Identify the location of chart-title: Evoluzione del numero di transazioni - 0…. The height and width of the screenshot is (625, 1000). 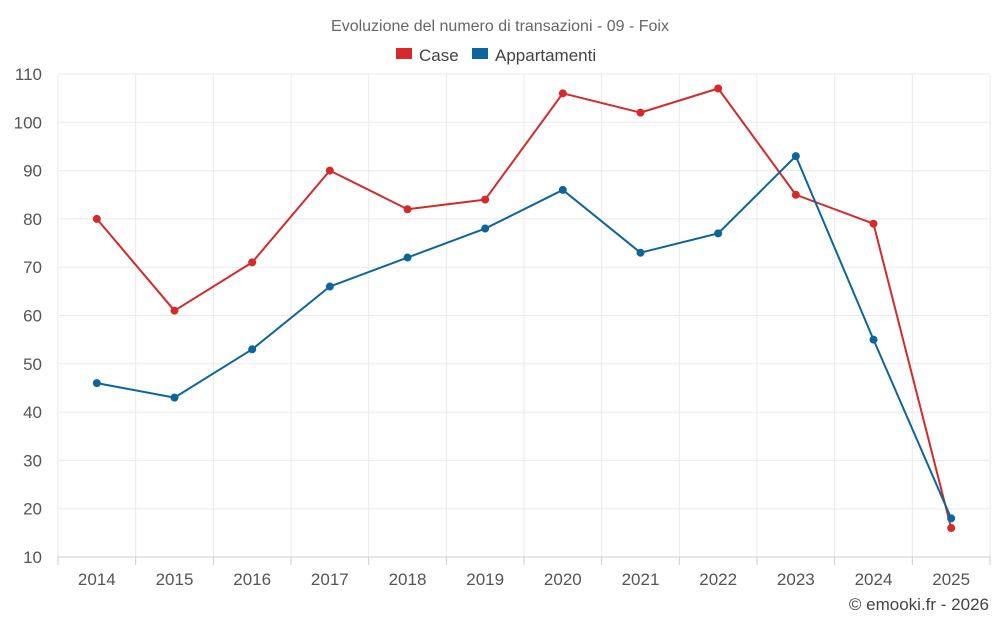
(500, 26).